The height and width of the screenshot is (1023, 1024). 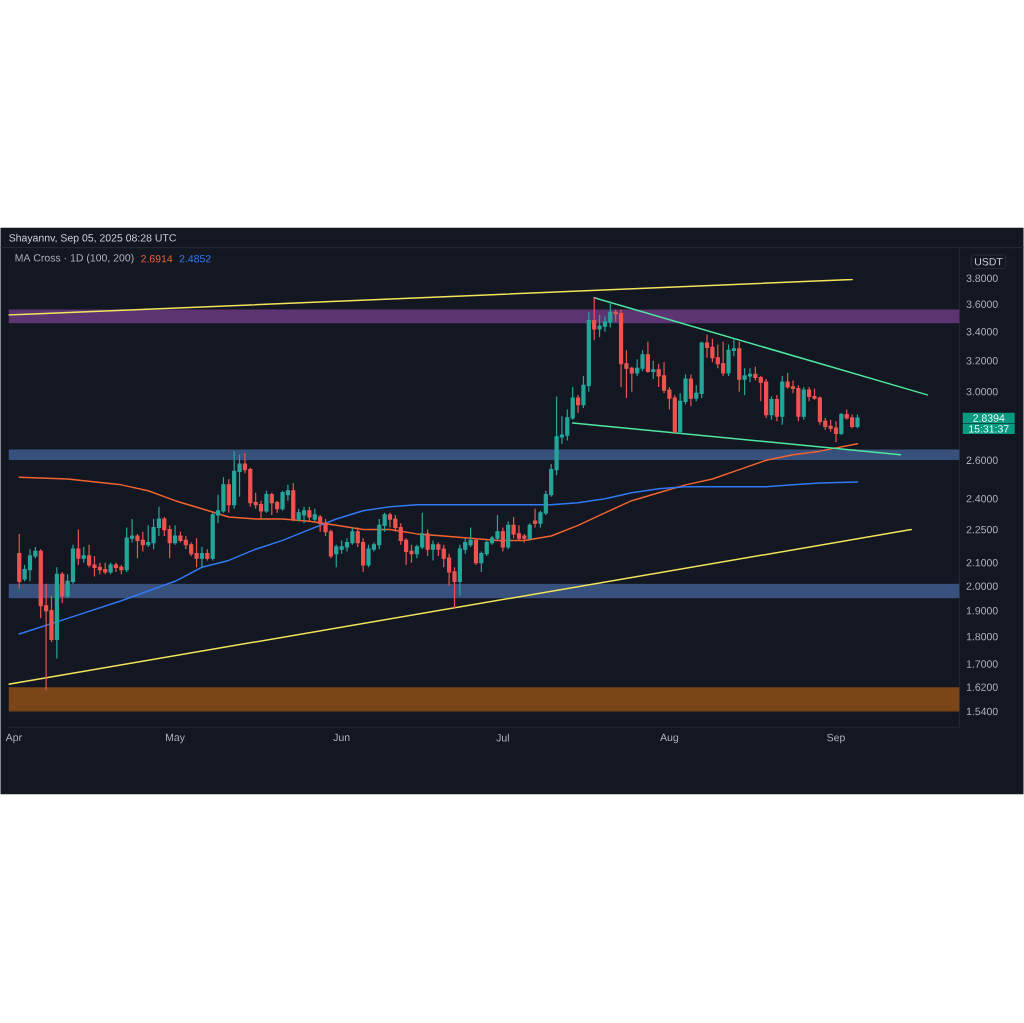 I want to click on y-tick-label: 1.7000, so click(x=982, y=664).